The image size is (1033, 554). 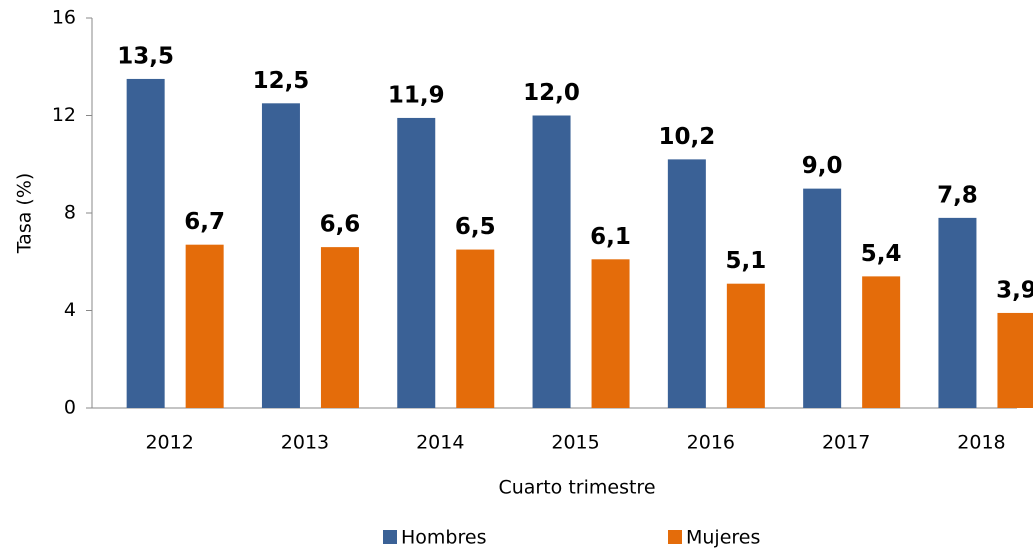 I want to click on y-tick-label: 12, so click(x=64, y=115).